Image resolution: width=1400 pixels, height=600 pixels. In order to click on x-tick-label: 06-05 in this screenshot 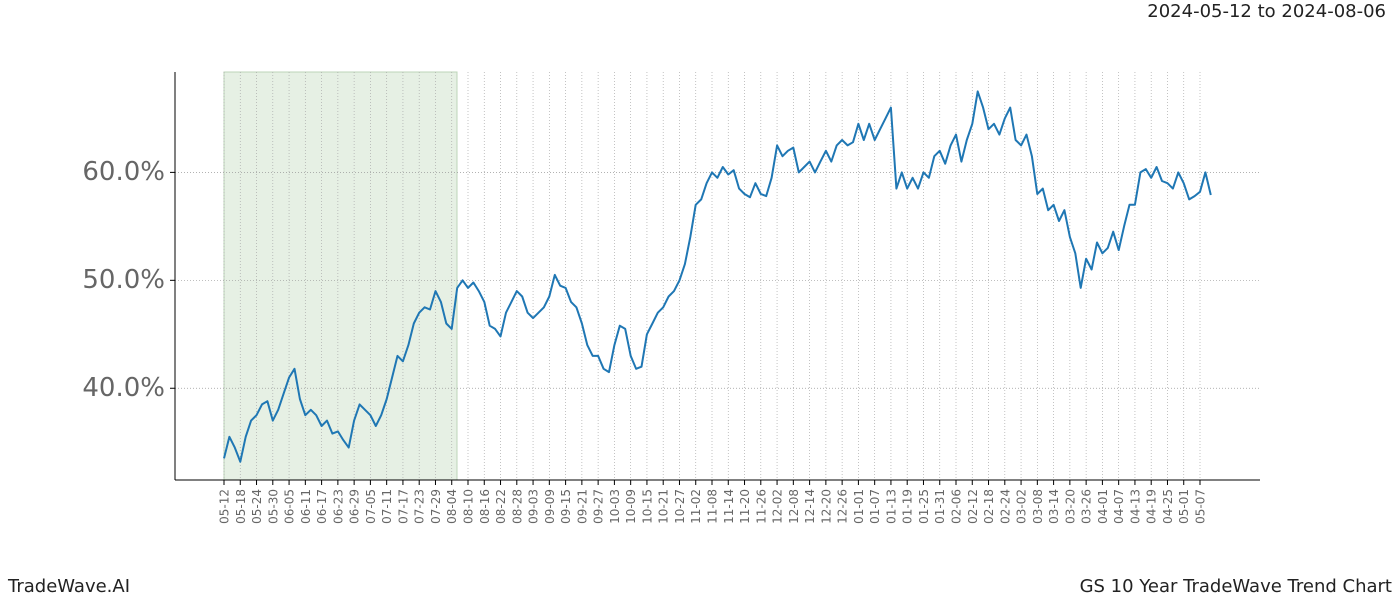, I will do `click(290, 506)`.